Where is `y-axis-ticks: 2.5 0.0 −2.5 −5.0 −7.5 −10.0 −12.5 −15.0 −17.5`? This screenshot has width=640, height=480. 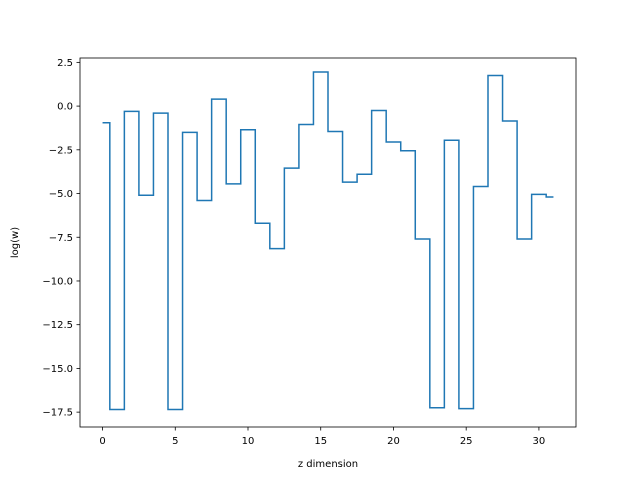 y-axis-ticks: 2.5 0.0 −2.5 −5.0 −7.5 −10.0 −12.5 −15.0 −17.5 is located at coordinates (61, 238).